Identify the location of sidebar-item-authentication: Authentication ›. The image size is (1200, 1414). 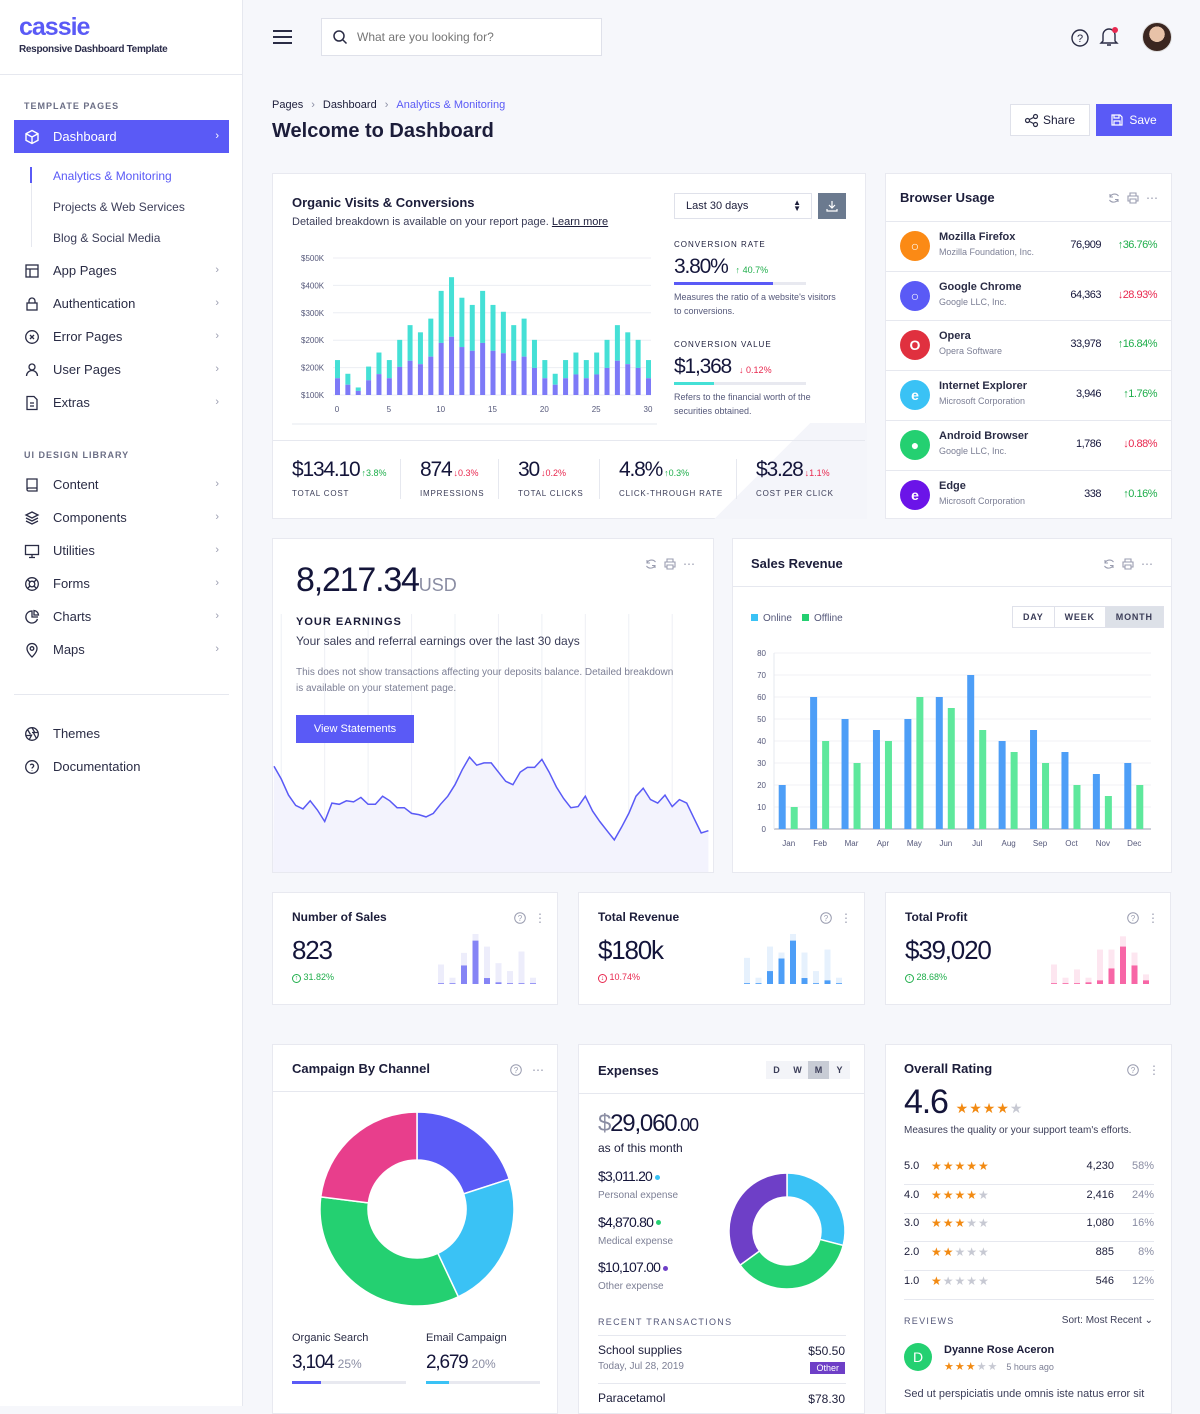
(121, 303).